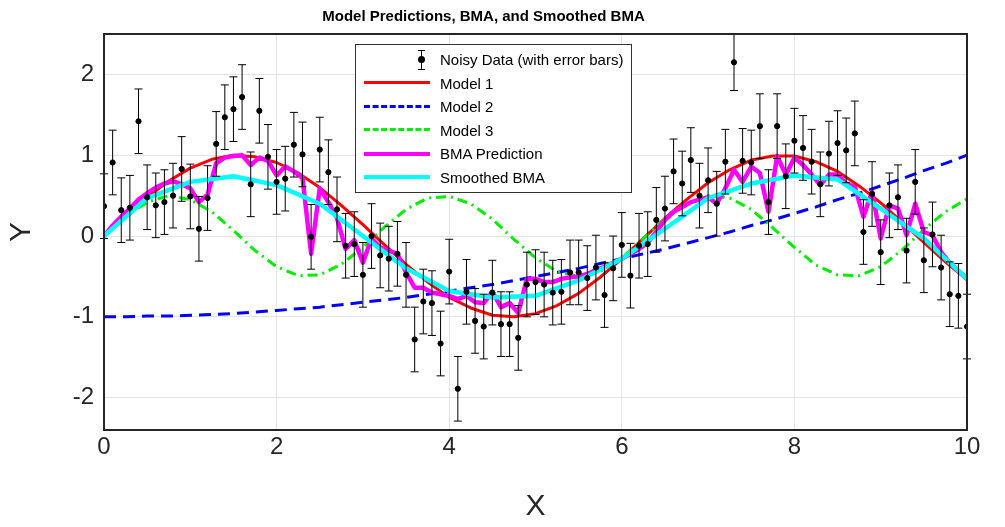  Describe the element at coordinates (83, 396) in the screenshot. I see `y-tick-label: -2` at that location.